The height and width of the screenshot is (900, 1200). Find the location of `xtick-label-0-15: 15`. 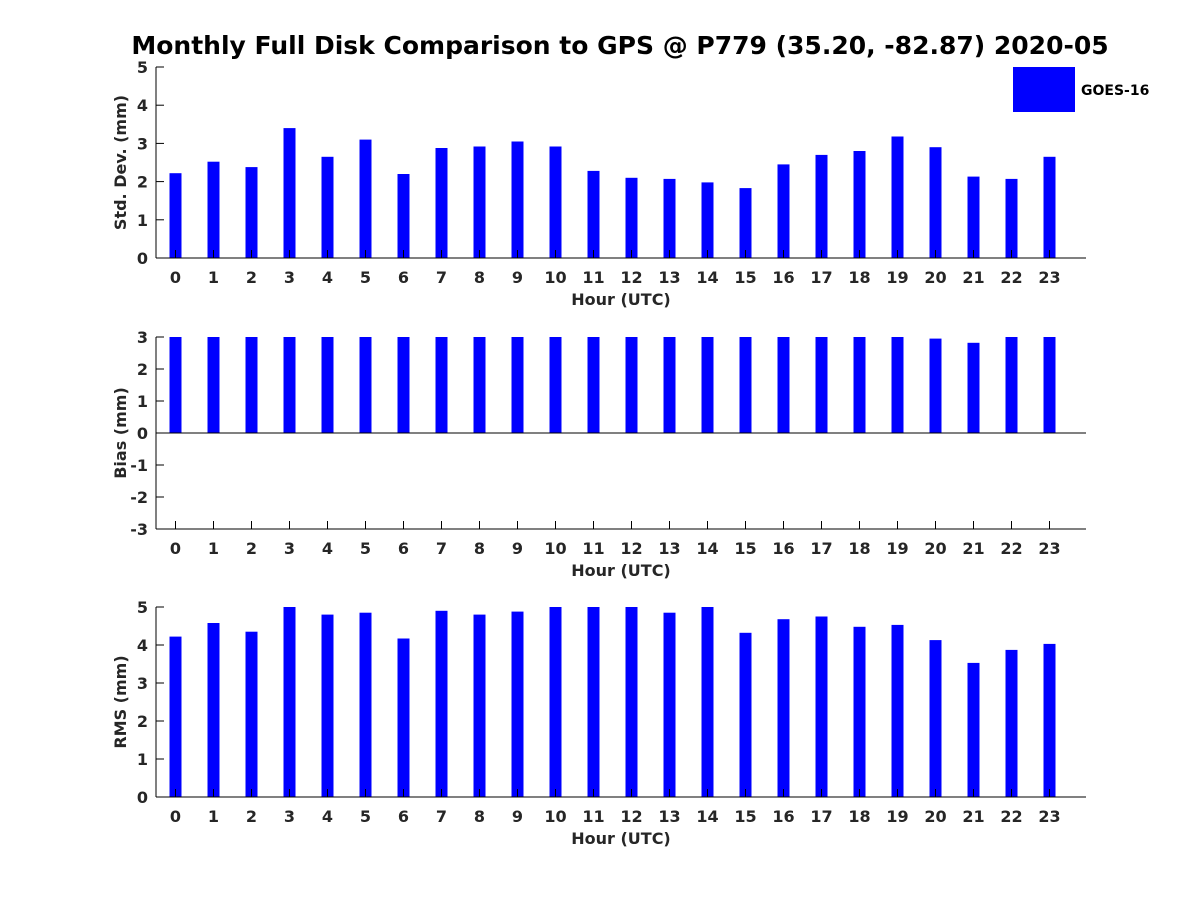

xtick-label-0-15: 15 is located at coordinates (745, 277).